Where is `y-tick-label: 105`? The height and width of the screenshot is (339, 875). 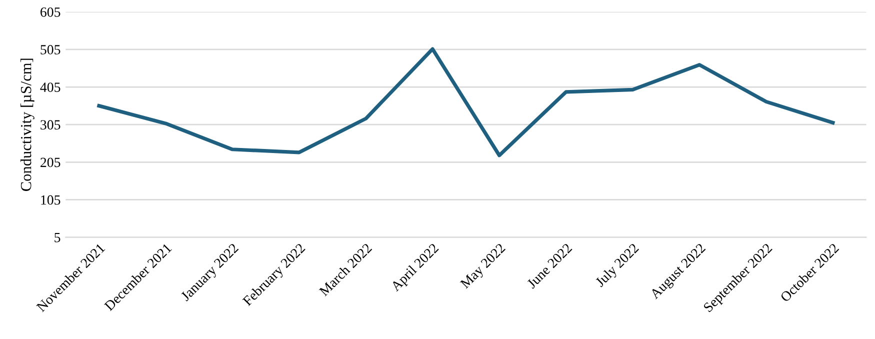 y-tick-label: 105 is located at coordinates (50, 200).